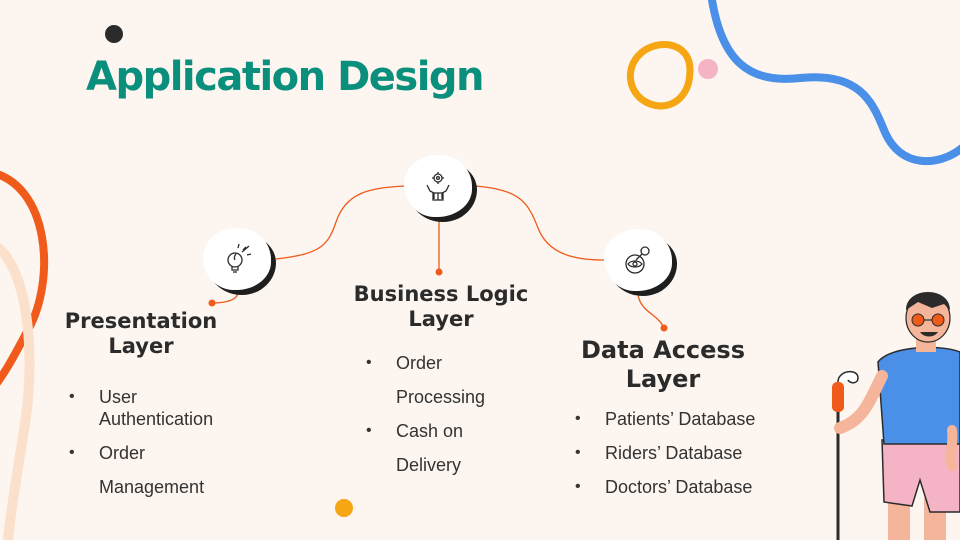  Describe the element at coordinates (24, 278) in the screenshot. I see `orange-arc-decoration` at that location.